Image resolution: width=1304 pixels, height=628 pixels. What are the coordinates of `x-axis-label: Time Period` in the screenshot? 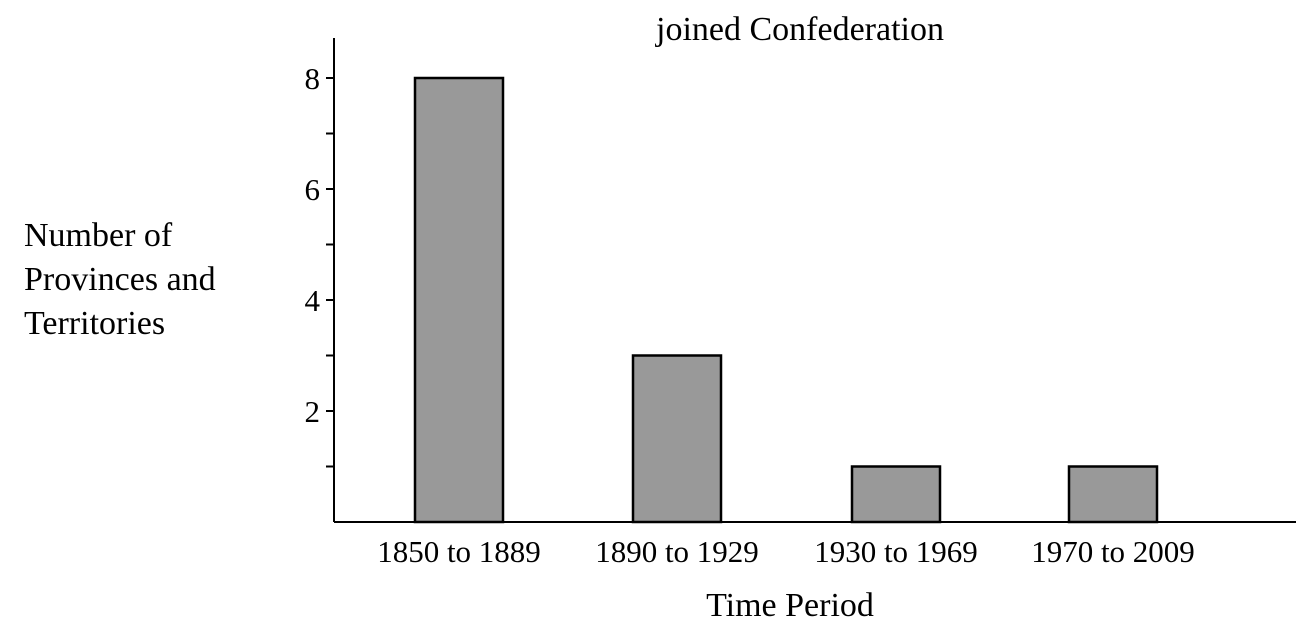 It's located at (790, 605).